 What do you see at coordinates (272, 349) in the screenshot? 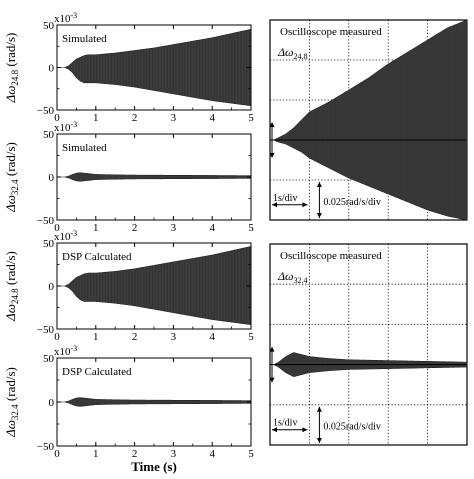
I see `scope-level-arrow-up` at bounding box center [272, 349].